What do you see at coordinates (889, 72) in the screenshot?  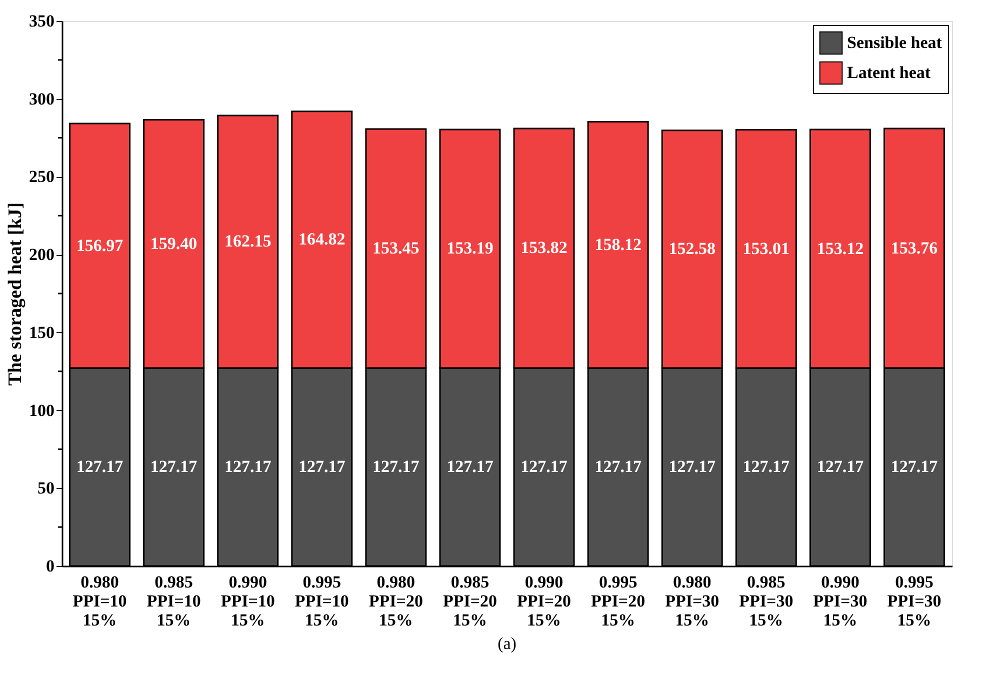 I see `legend-label: Latent heat` at bounding box center [889, 72].